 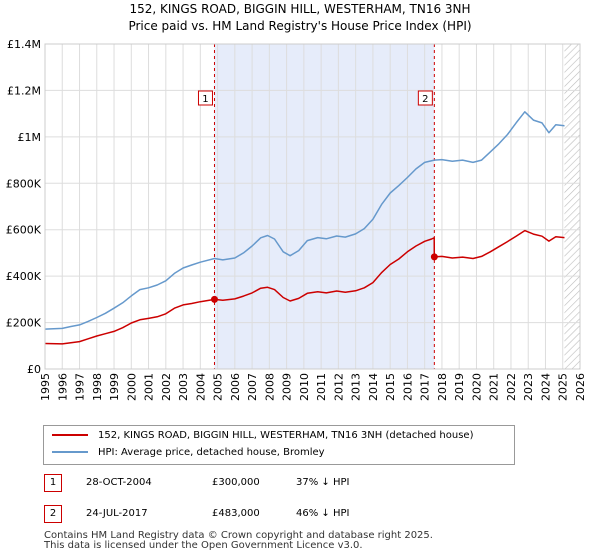 I want to click on transaction-label: 2, so click(x=425, y=99).